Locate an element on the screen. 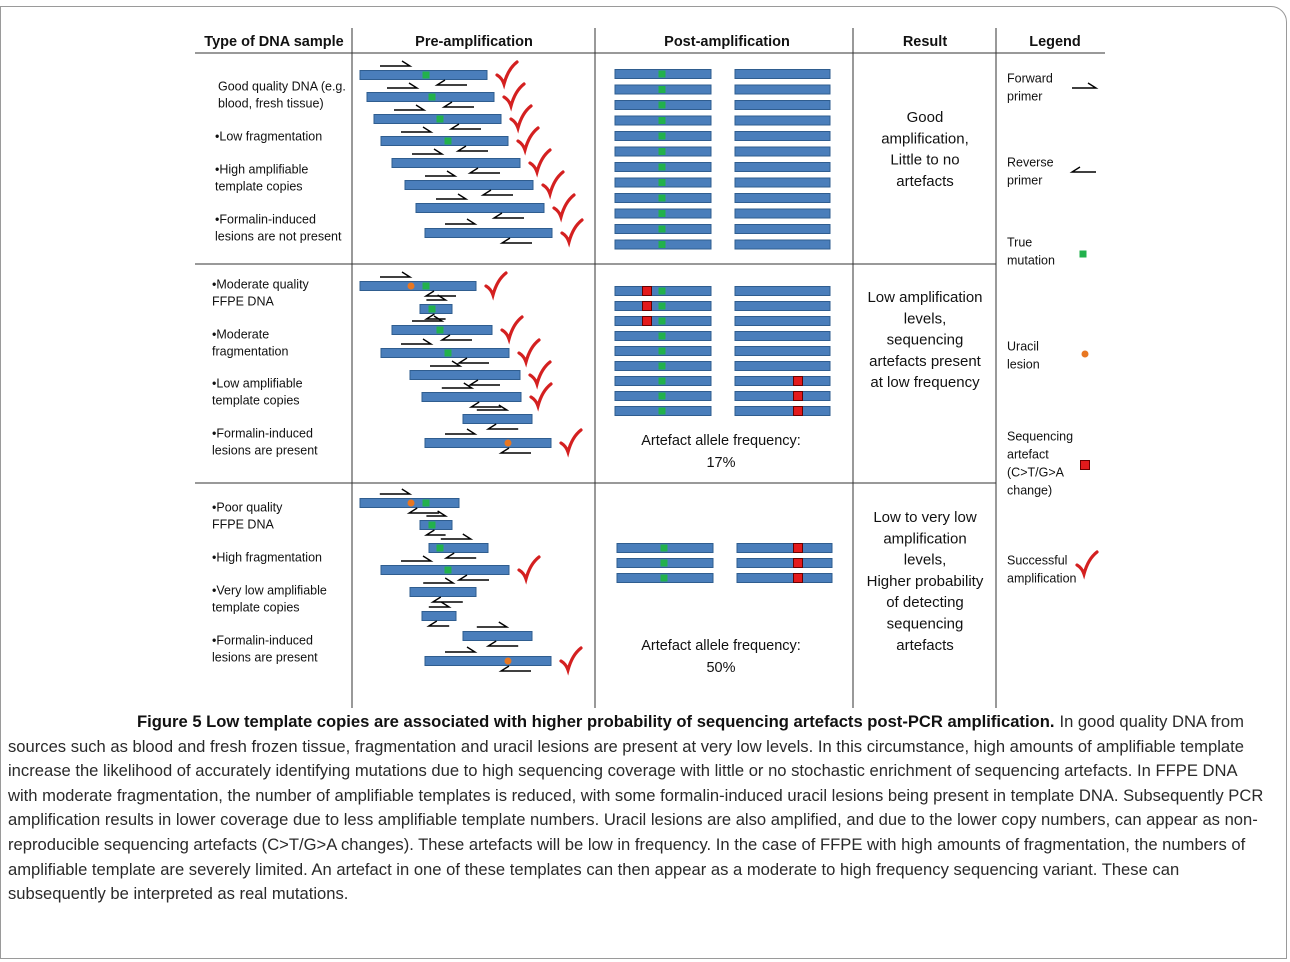  sample-text: lesions are not present is located at coordinates (278, 236).